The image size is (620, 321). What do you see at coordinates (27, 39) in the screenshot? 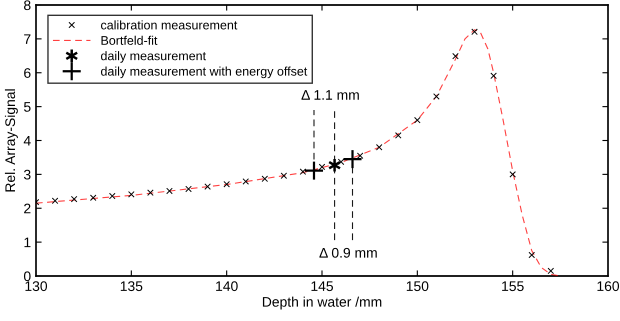
I see `y-tick-label: 7` at bounding box center [27, 39].